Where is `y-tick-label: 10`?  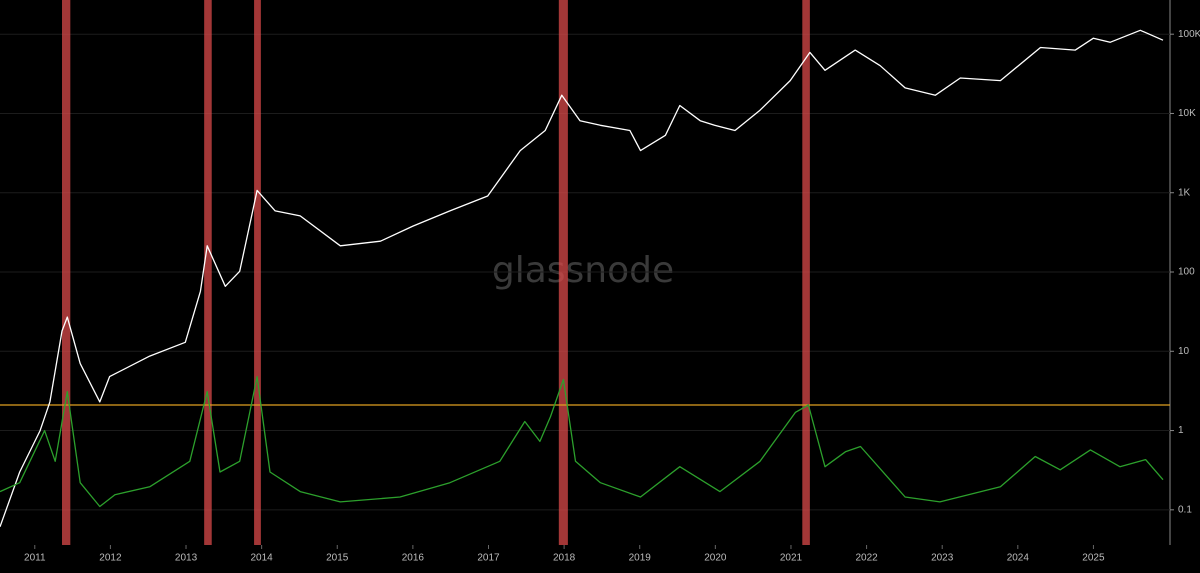 y-tick-label: 10 is located at coordinates (1184, 351).